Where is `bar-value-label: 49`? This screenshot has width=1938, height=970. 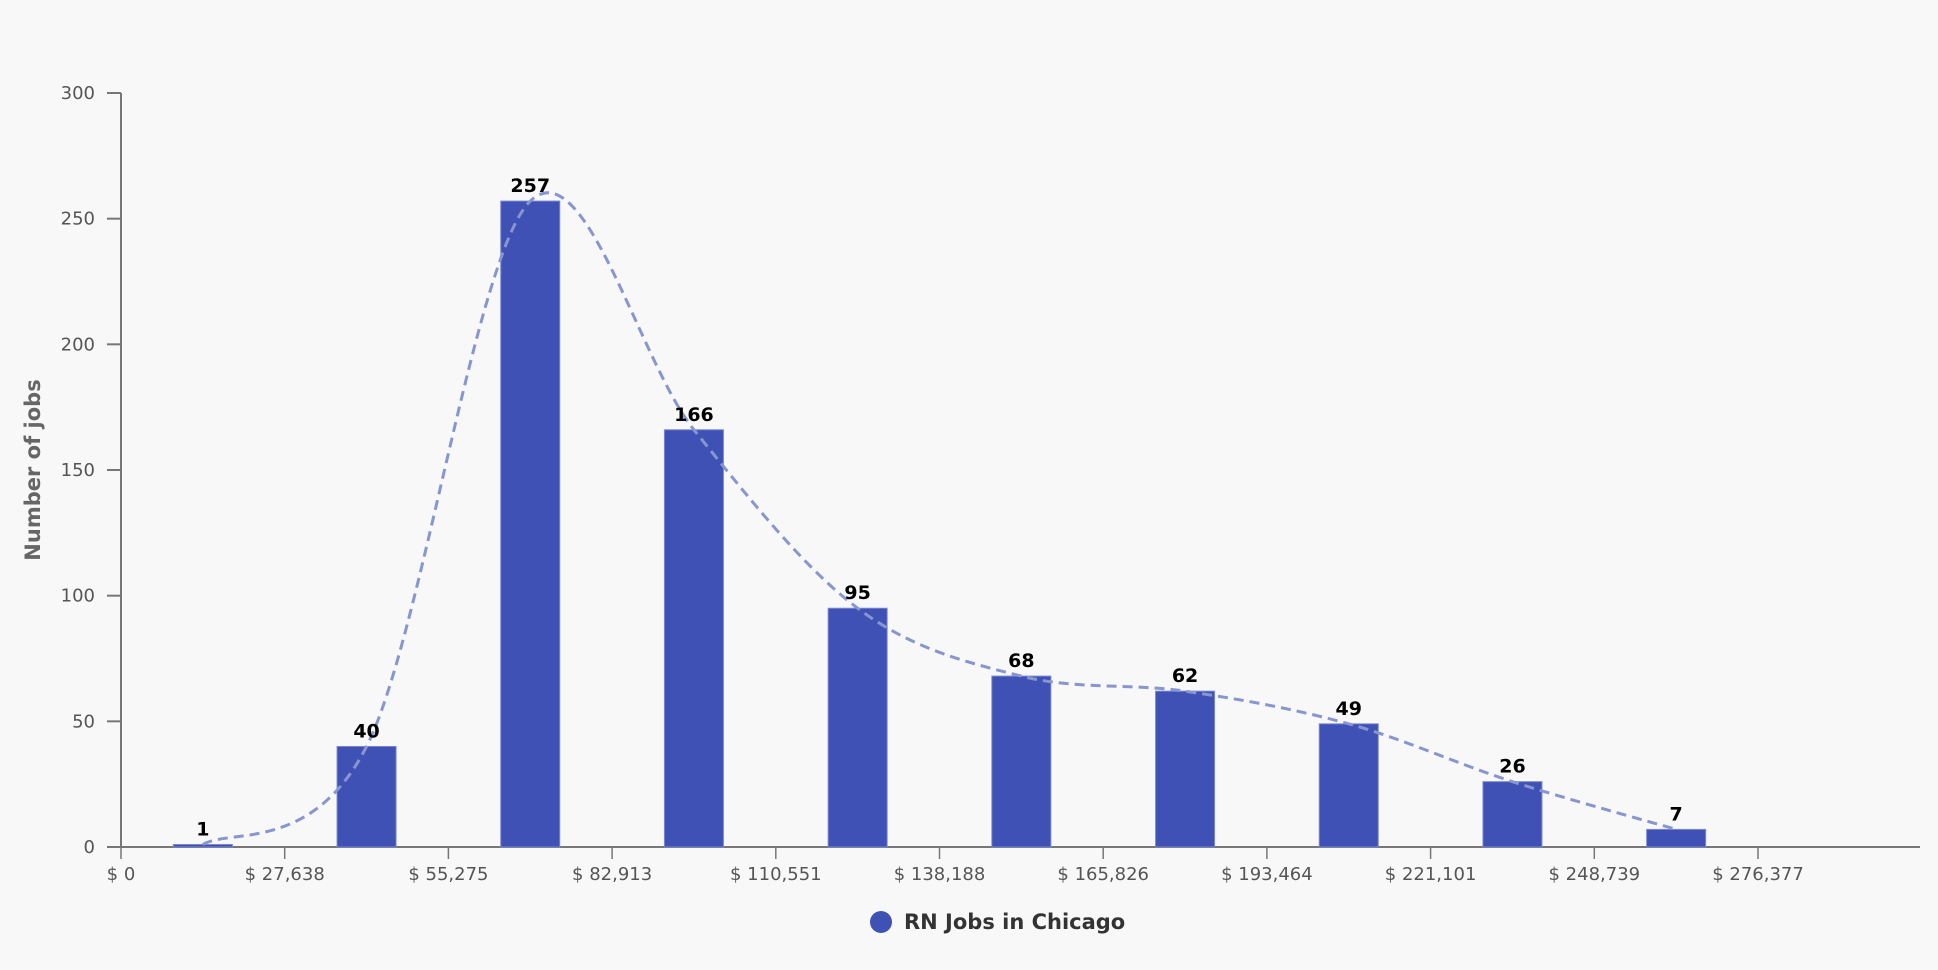
bar-value-label: 49 is located at coordinates (1349, 709).